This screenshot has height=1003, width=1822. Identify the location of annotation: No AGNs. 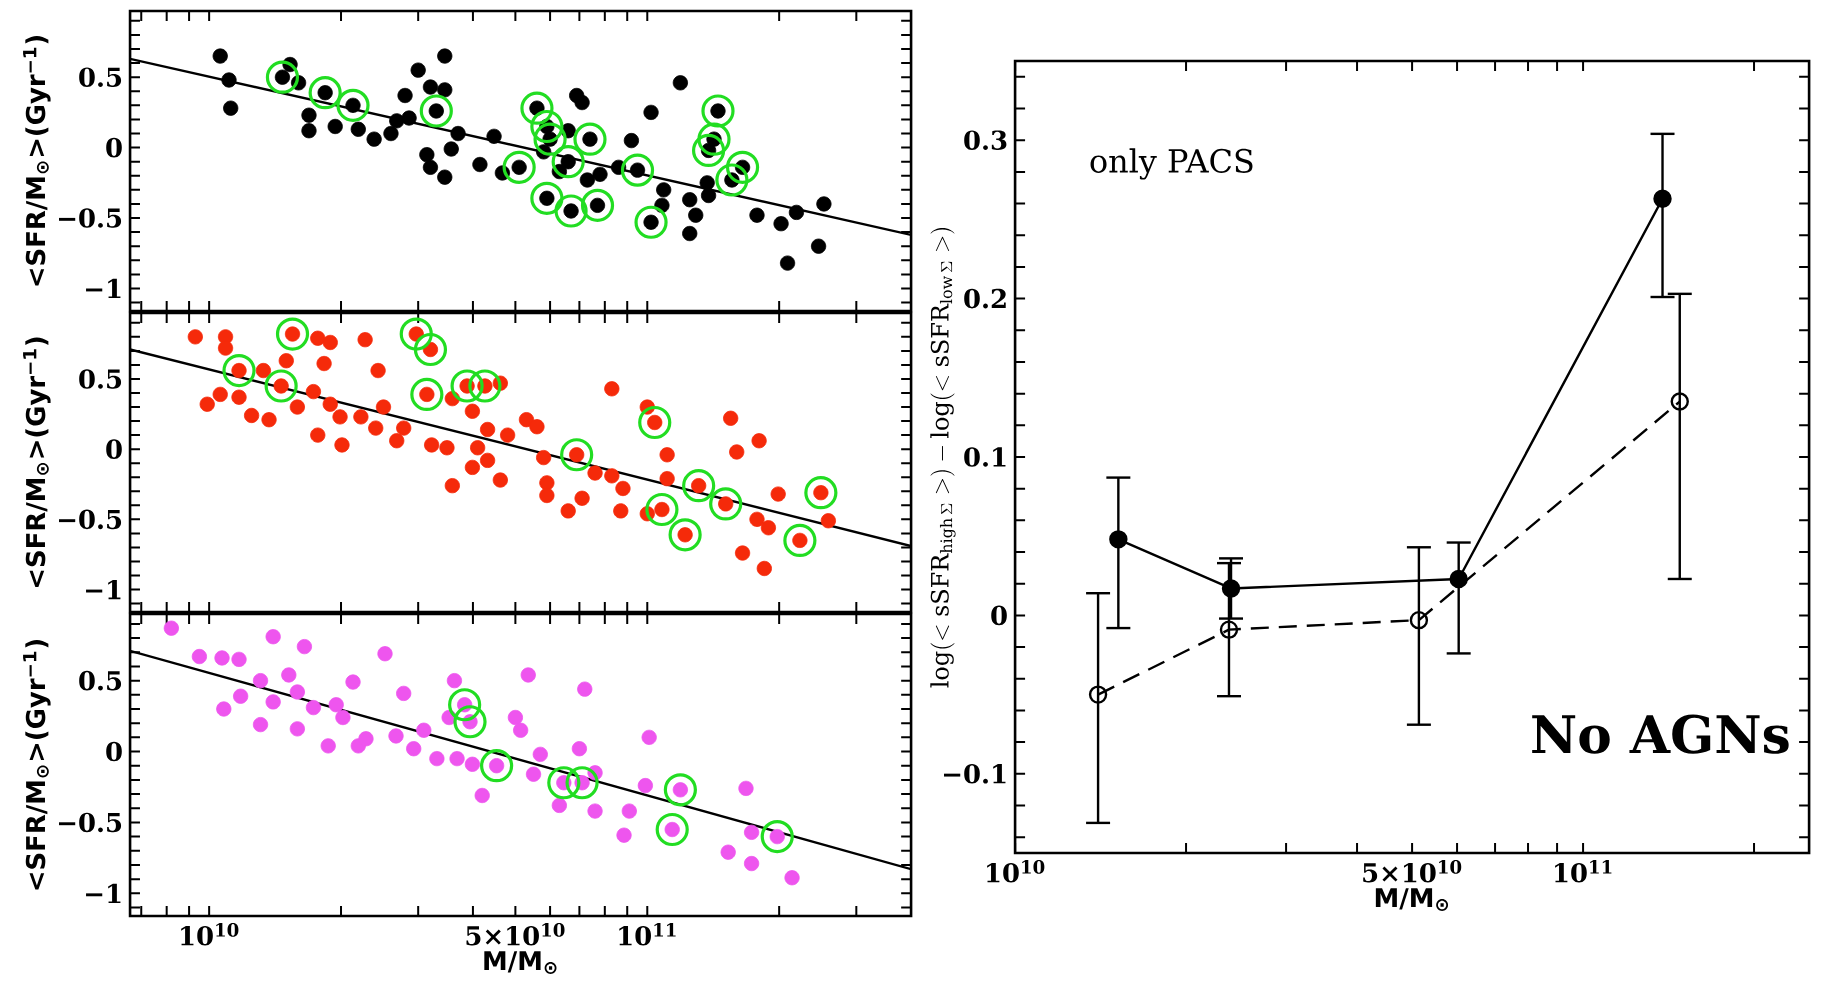
(1660, 734).